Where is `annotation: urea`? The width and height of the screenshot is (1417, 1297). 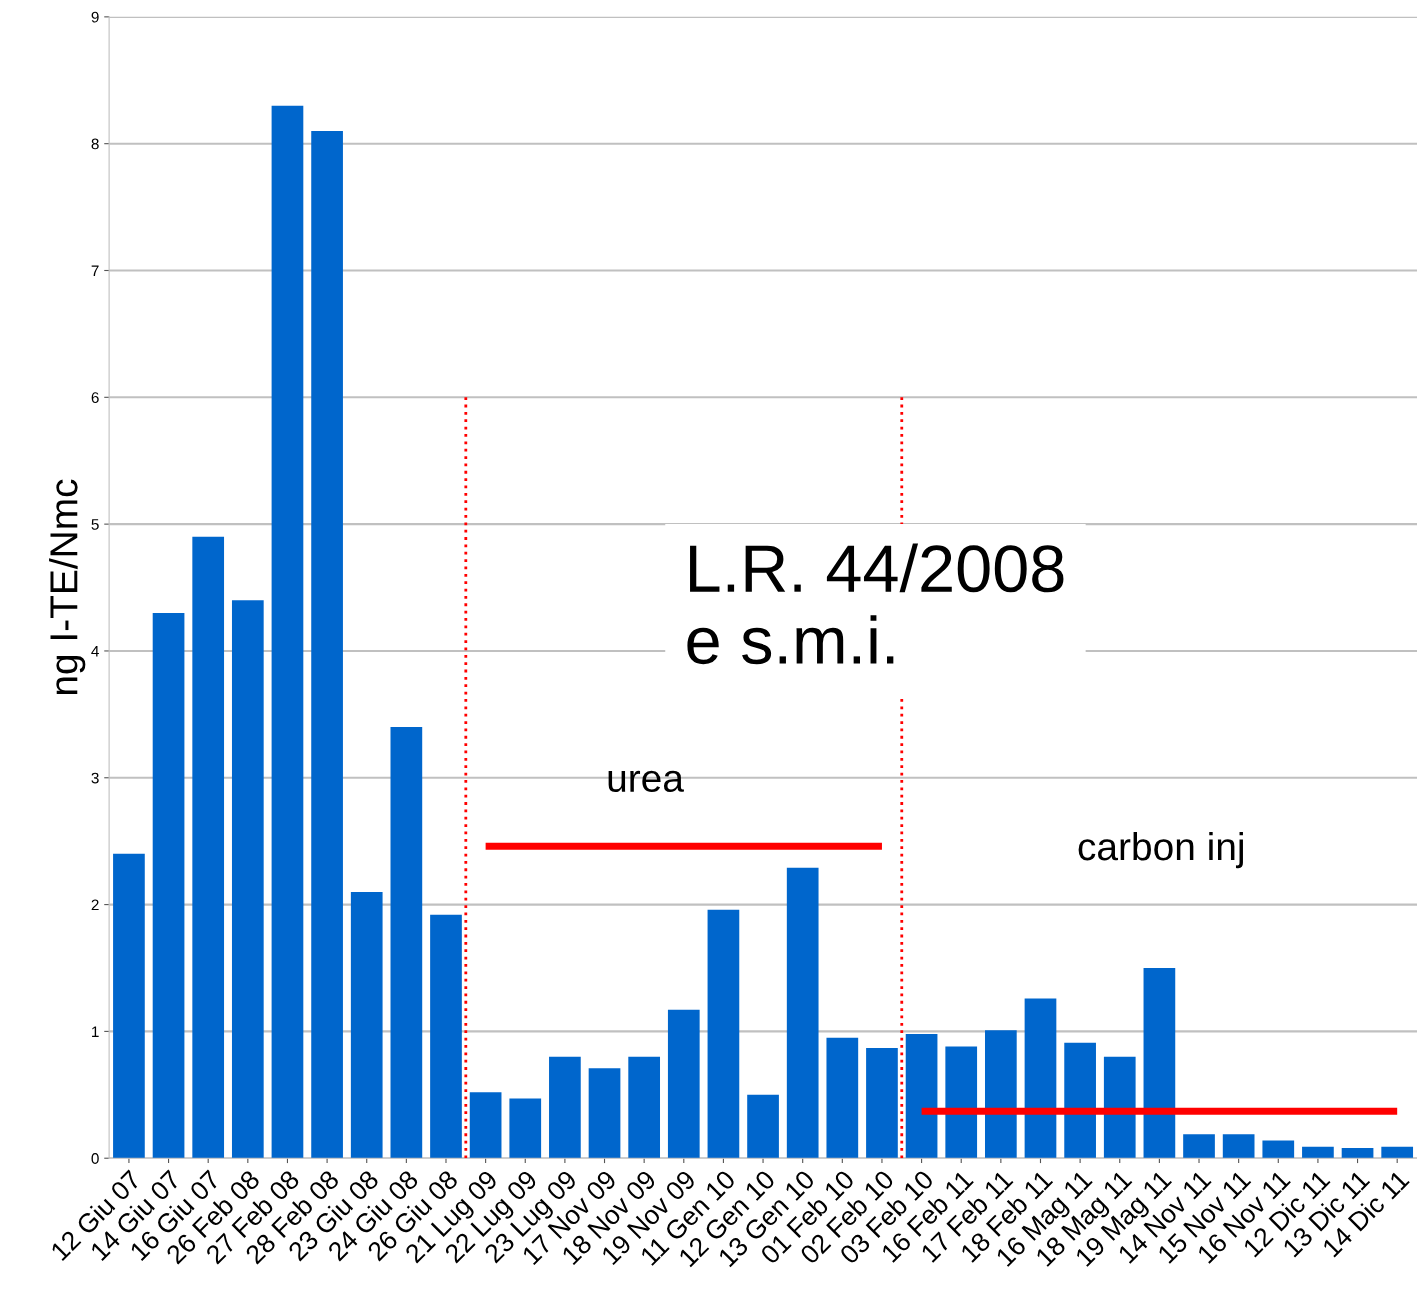
annotation: urea is located at coordinates (646, 781).